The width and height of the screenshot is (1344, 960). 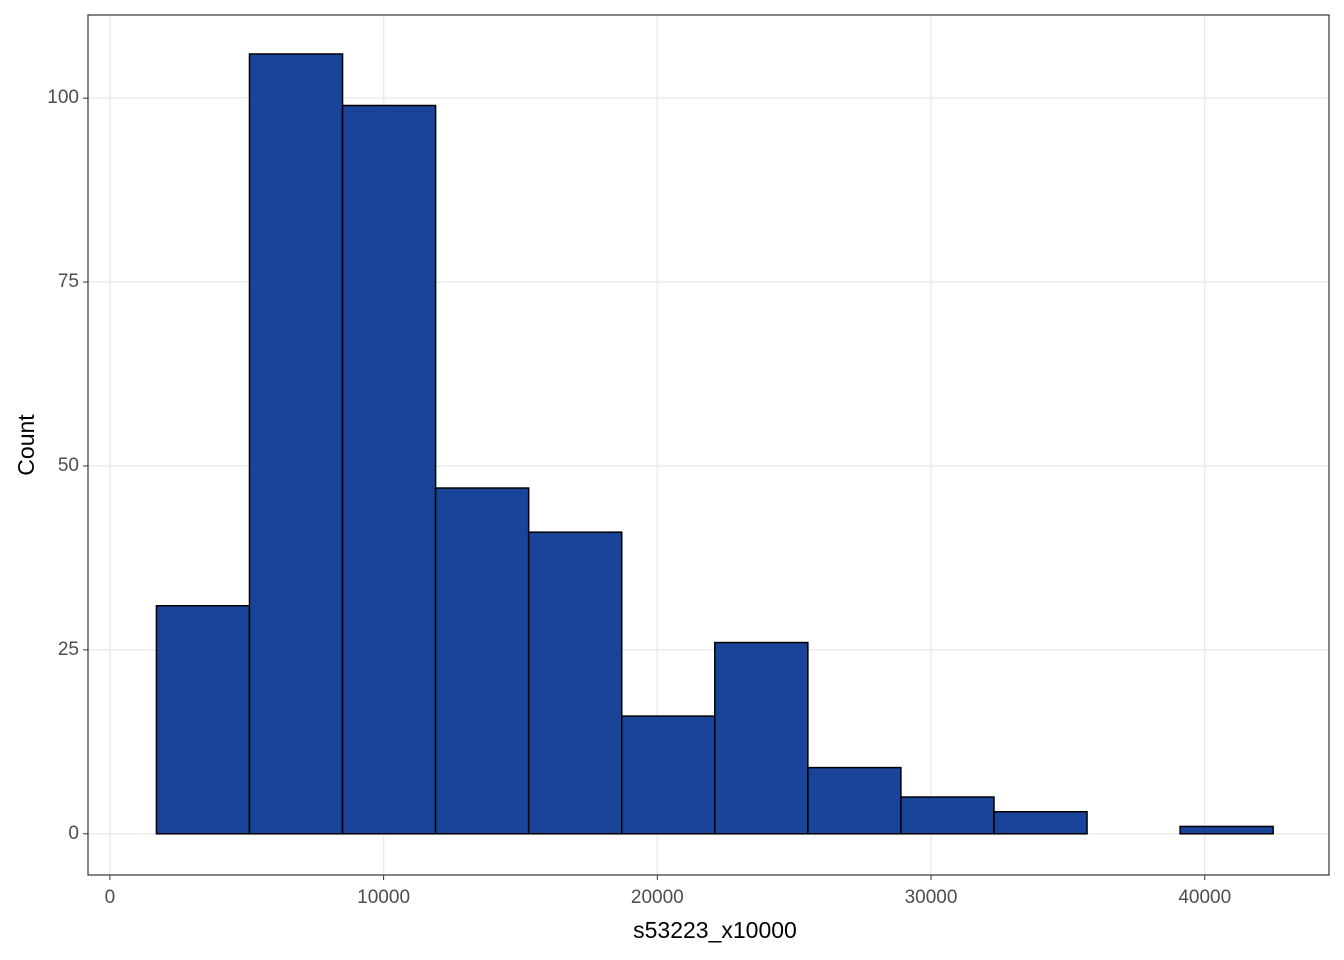 What do you see at coordinates (63, 97) in the screenshot?
I see `y-tick-label: 100` at bounding box center [63, 97].